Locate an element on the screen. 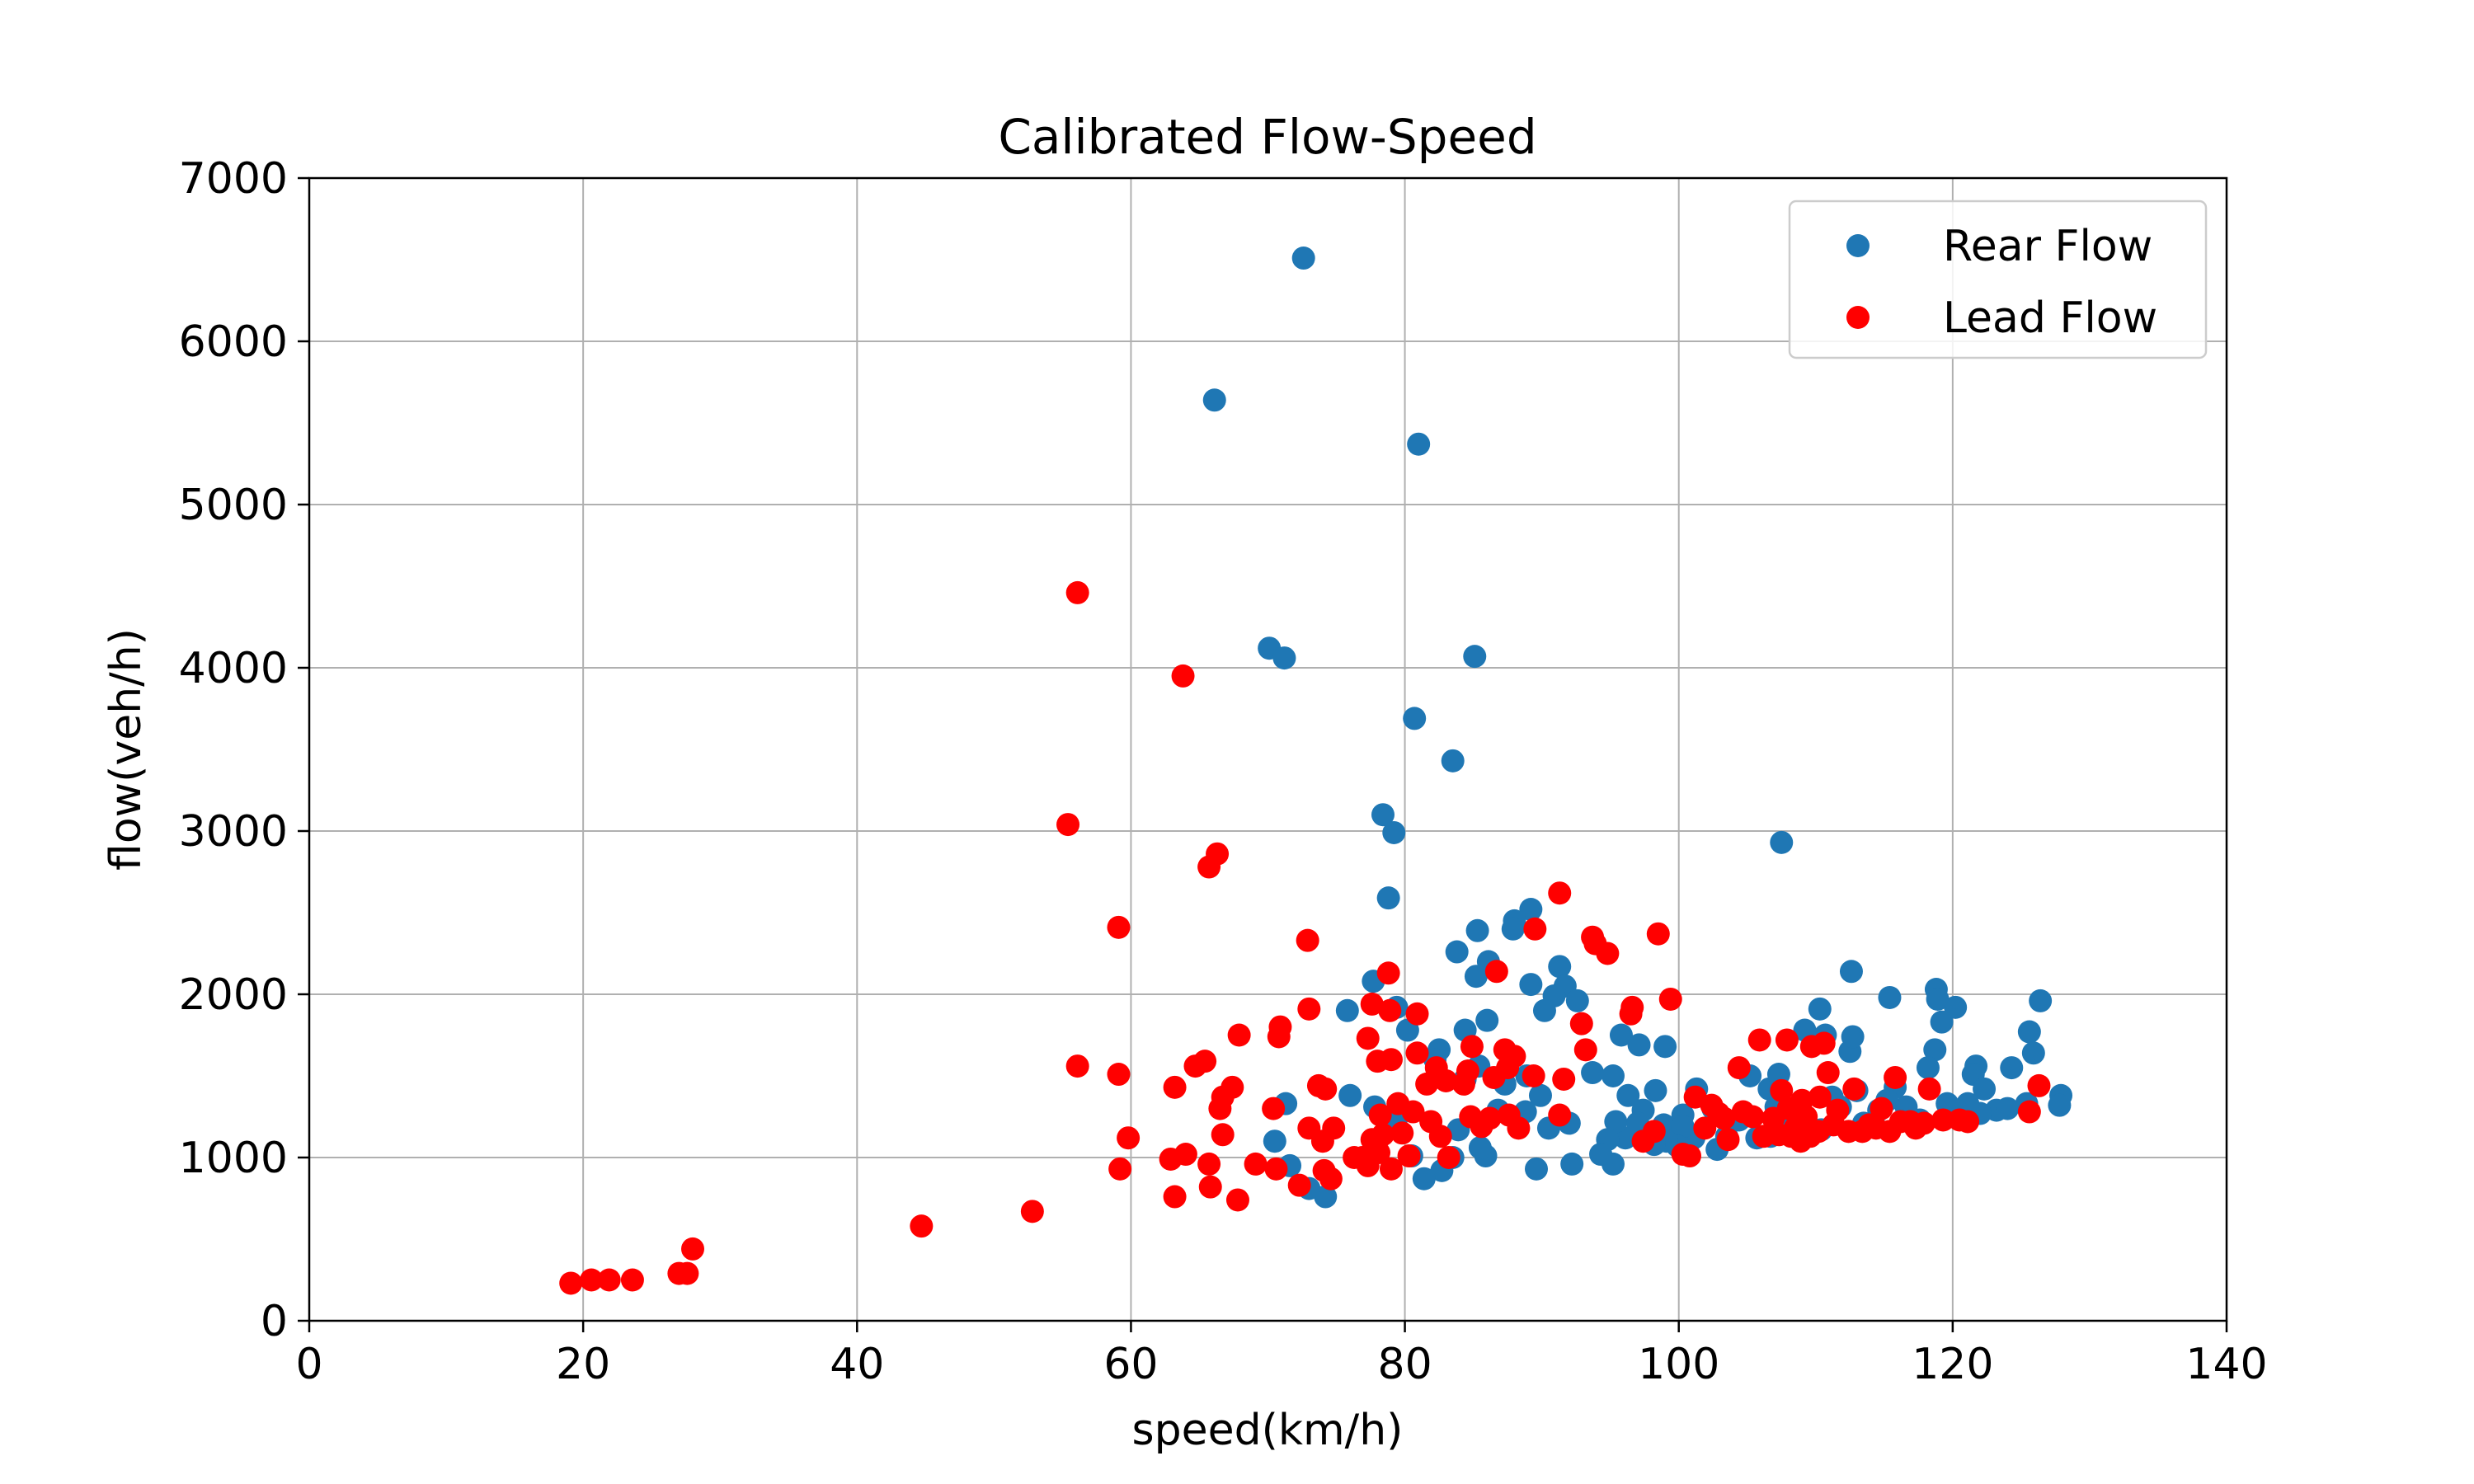 This screenshot has width=2474, height=1484. y-tick-label: 1000 is located at coordinates (233, 1158).